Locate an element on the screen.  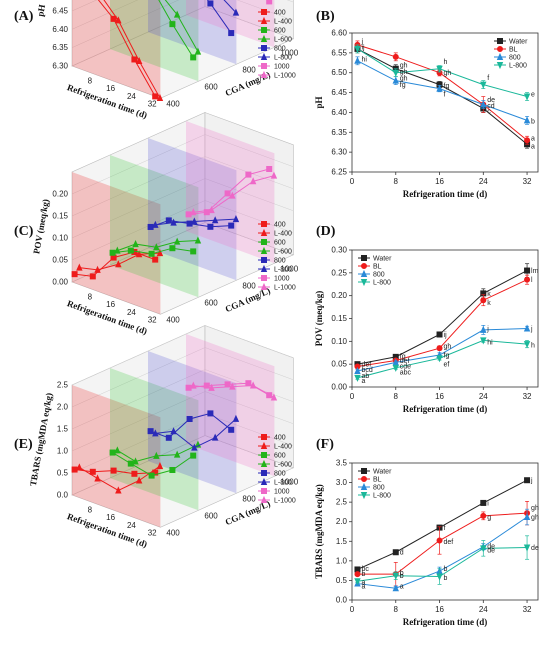
significance-letter: bcd is located at coordinates (366, 370).